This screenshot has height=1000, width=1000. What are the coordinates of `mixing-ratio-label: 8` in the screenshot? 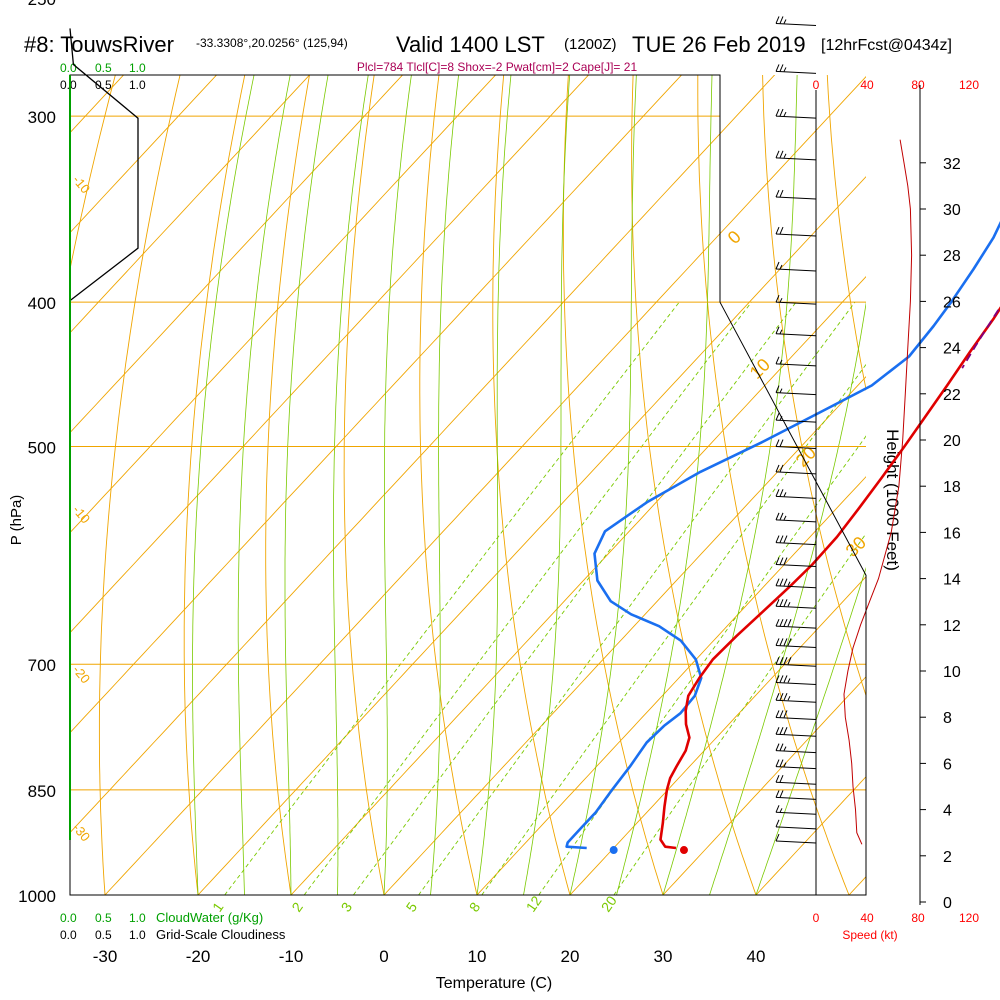 It's located at (475, 907).